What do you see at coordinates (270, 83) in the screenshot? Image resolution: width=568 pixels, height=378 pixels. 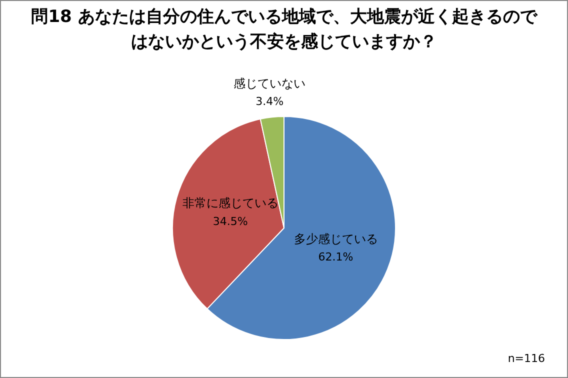 I see `slice-label: 感じていない` at bounding box center [270, 83].